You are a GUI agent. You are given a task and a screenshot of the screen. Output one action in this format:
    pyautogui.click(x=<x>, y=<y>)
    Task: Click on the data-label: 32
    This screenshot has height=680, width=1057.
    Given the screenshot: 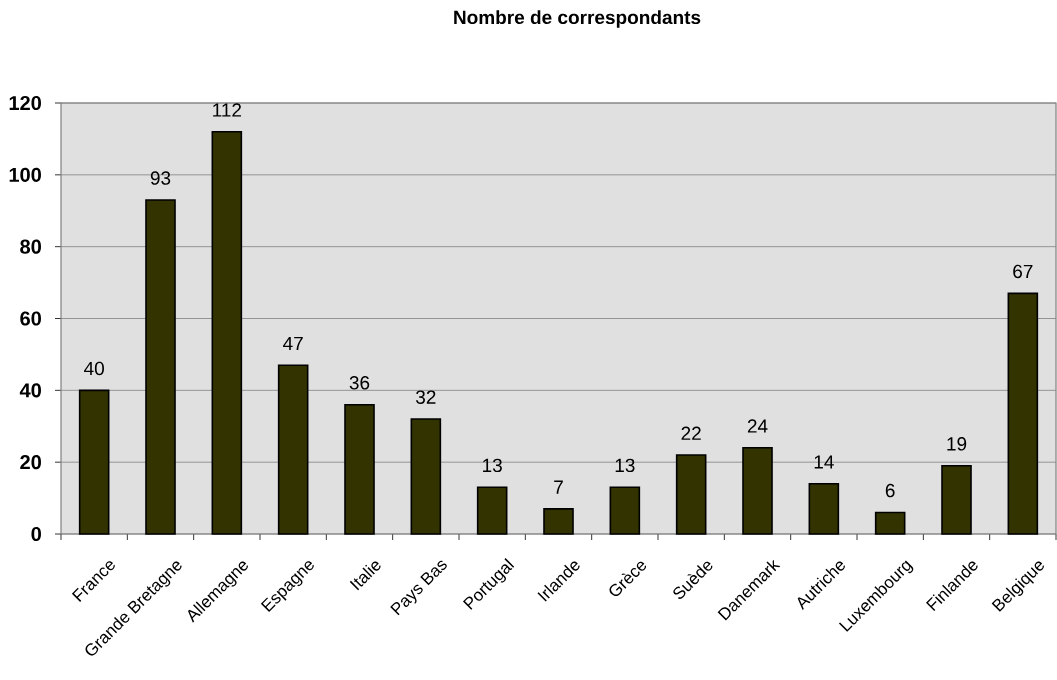 What is the action you would take?
    pyautogui.click(x=425, y=397)
    